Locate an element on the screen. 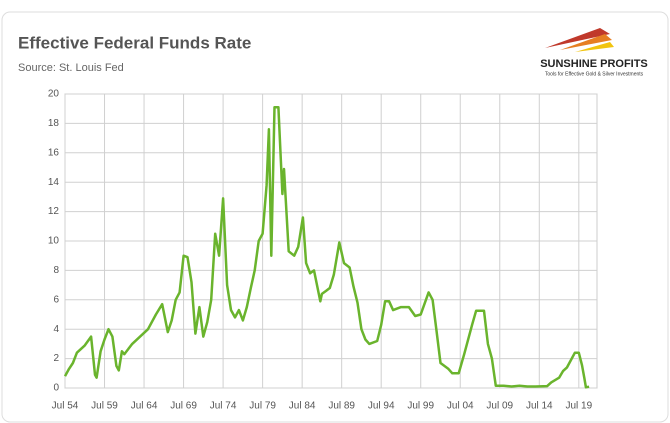 This screenshot has width=670, height=423. y-tick-label: 2 is located at coordinates (56, 358).